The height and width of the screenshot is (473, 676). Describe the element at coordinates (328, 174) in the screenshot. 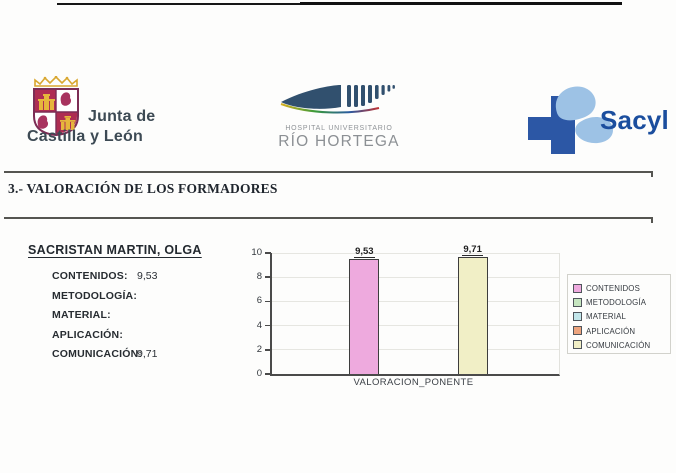

I see `section-divider-top` at that location.